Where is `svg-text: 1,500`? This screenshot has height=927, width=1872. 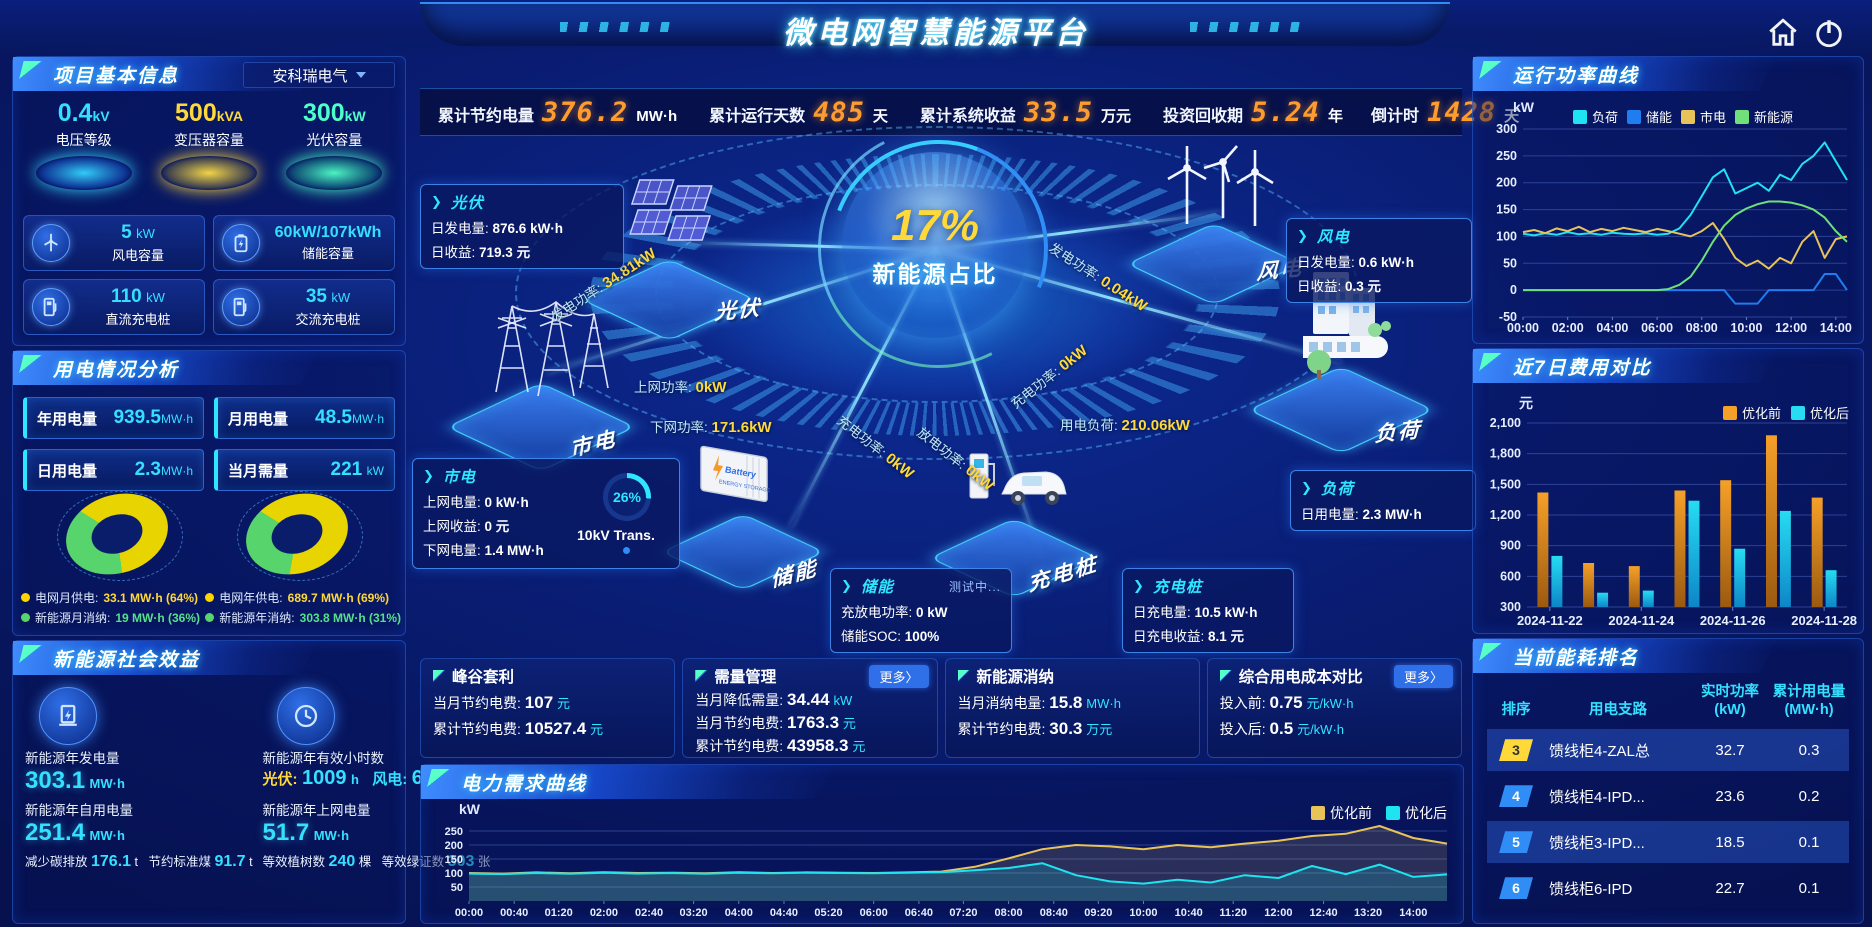
svg-text: 1,500 is located at coordinates (1505, 484).